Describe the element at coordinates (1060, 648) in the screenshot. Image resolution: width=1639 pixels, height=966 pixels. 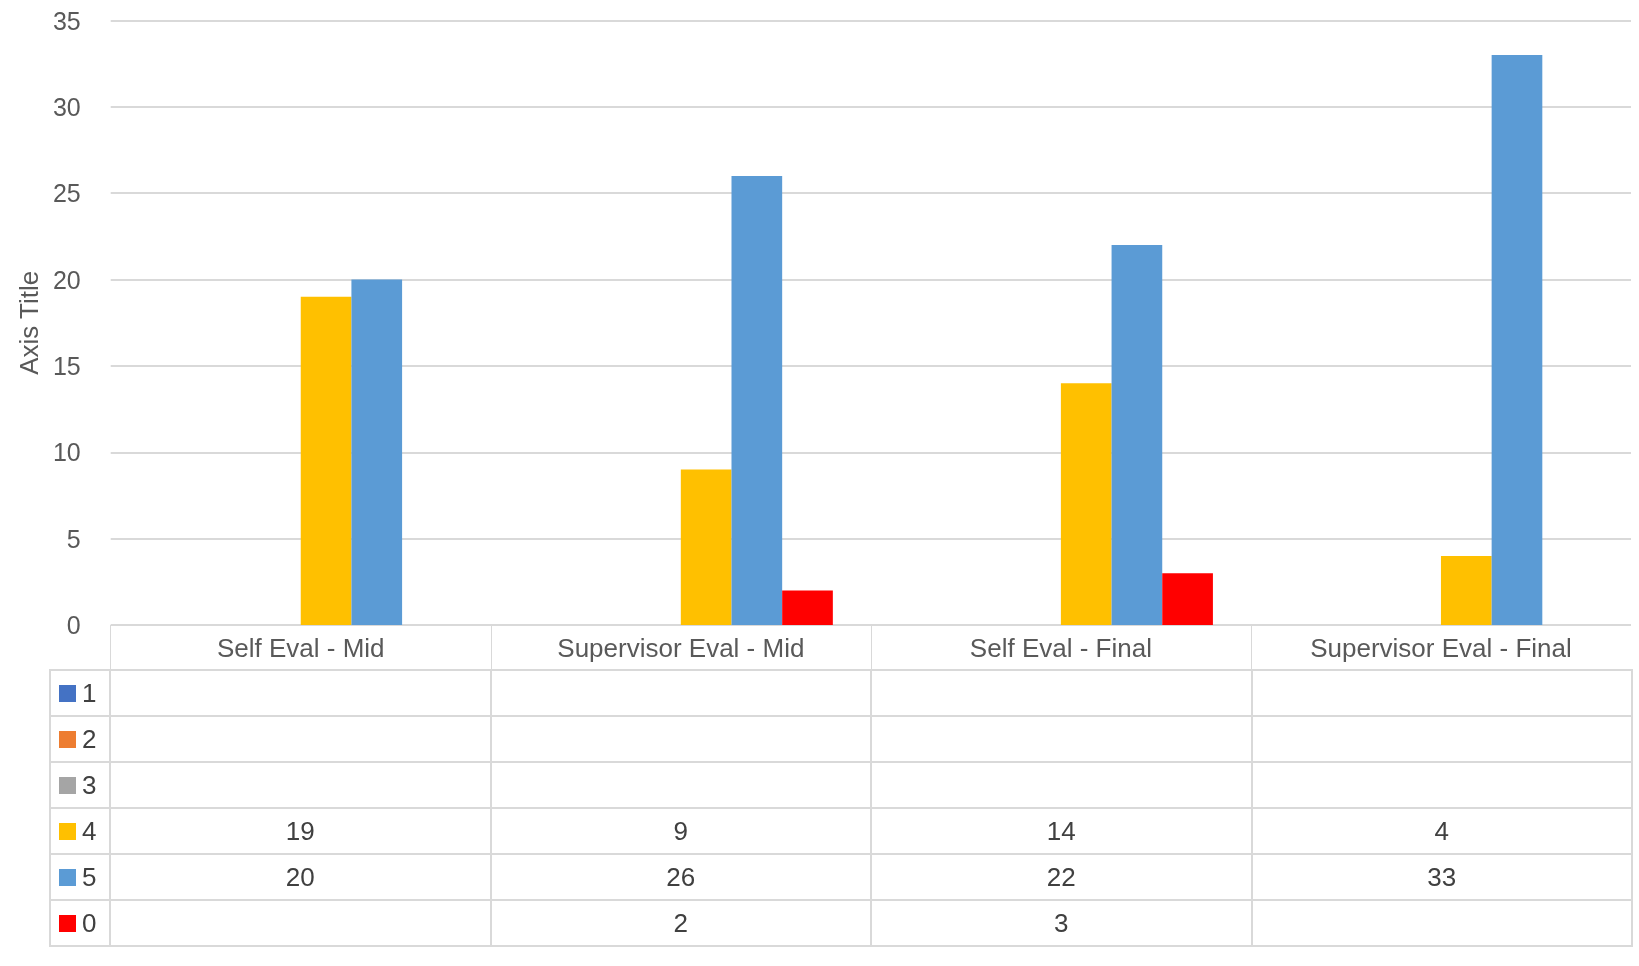
I see `x-tick-label: Self Eval - Final` at that location.